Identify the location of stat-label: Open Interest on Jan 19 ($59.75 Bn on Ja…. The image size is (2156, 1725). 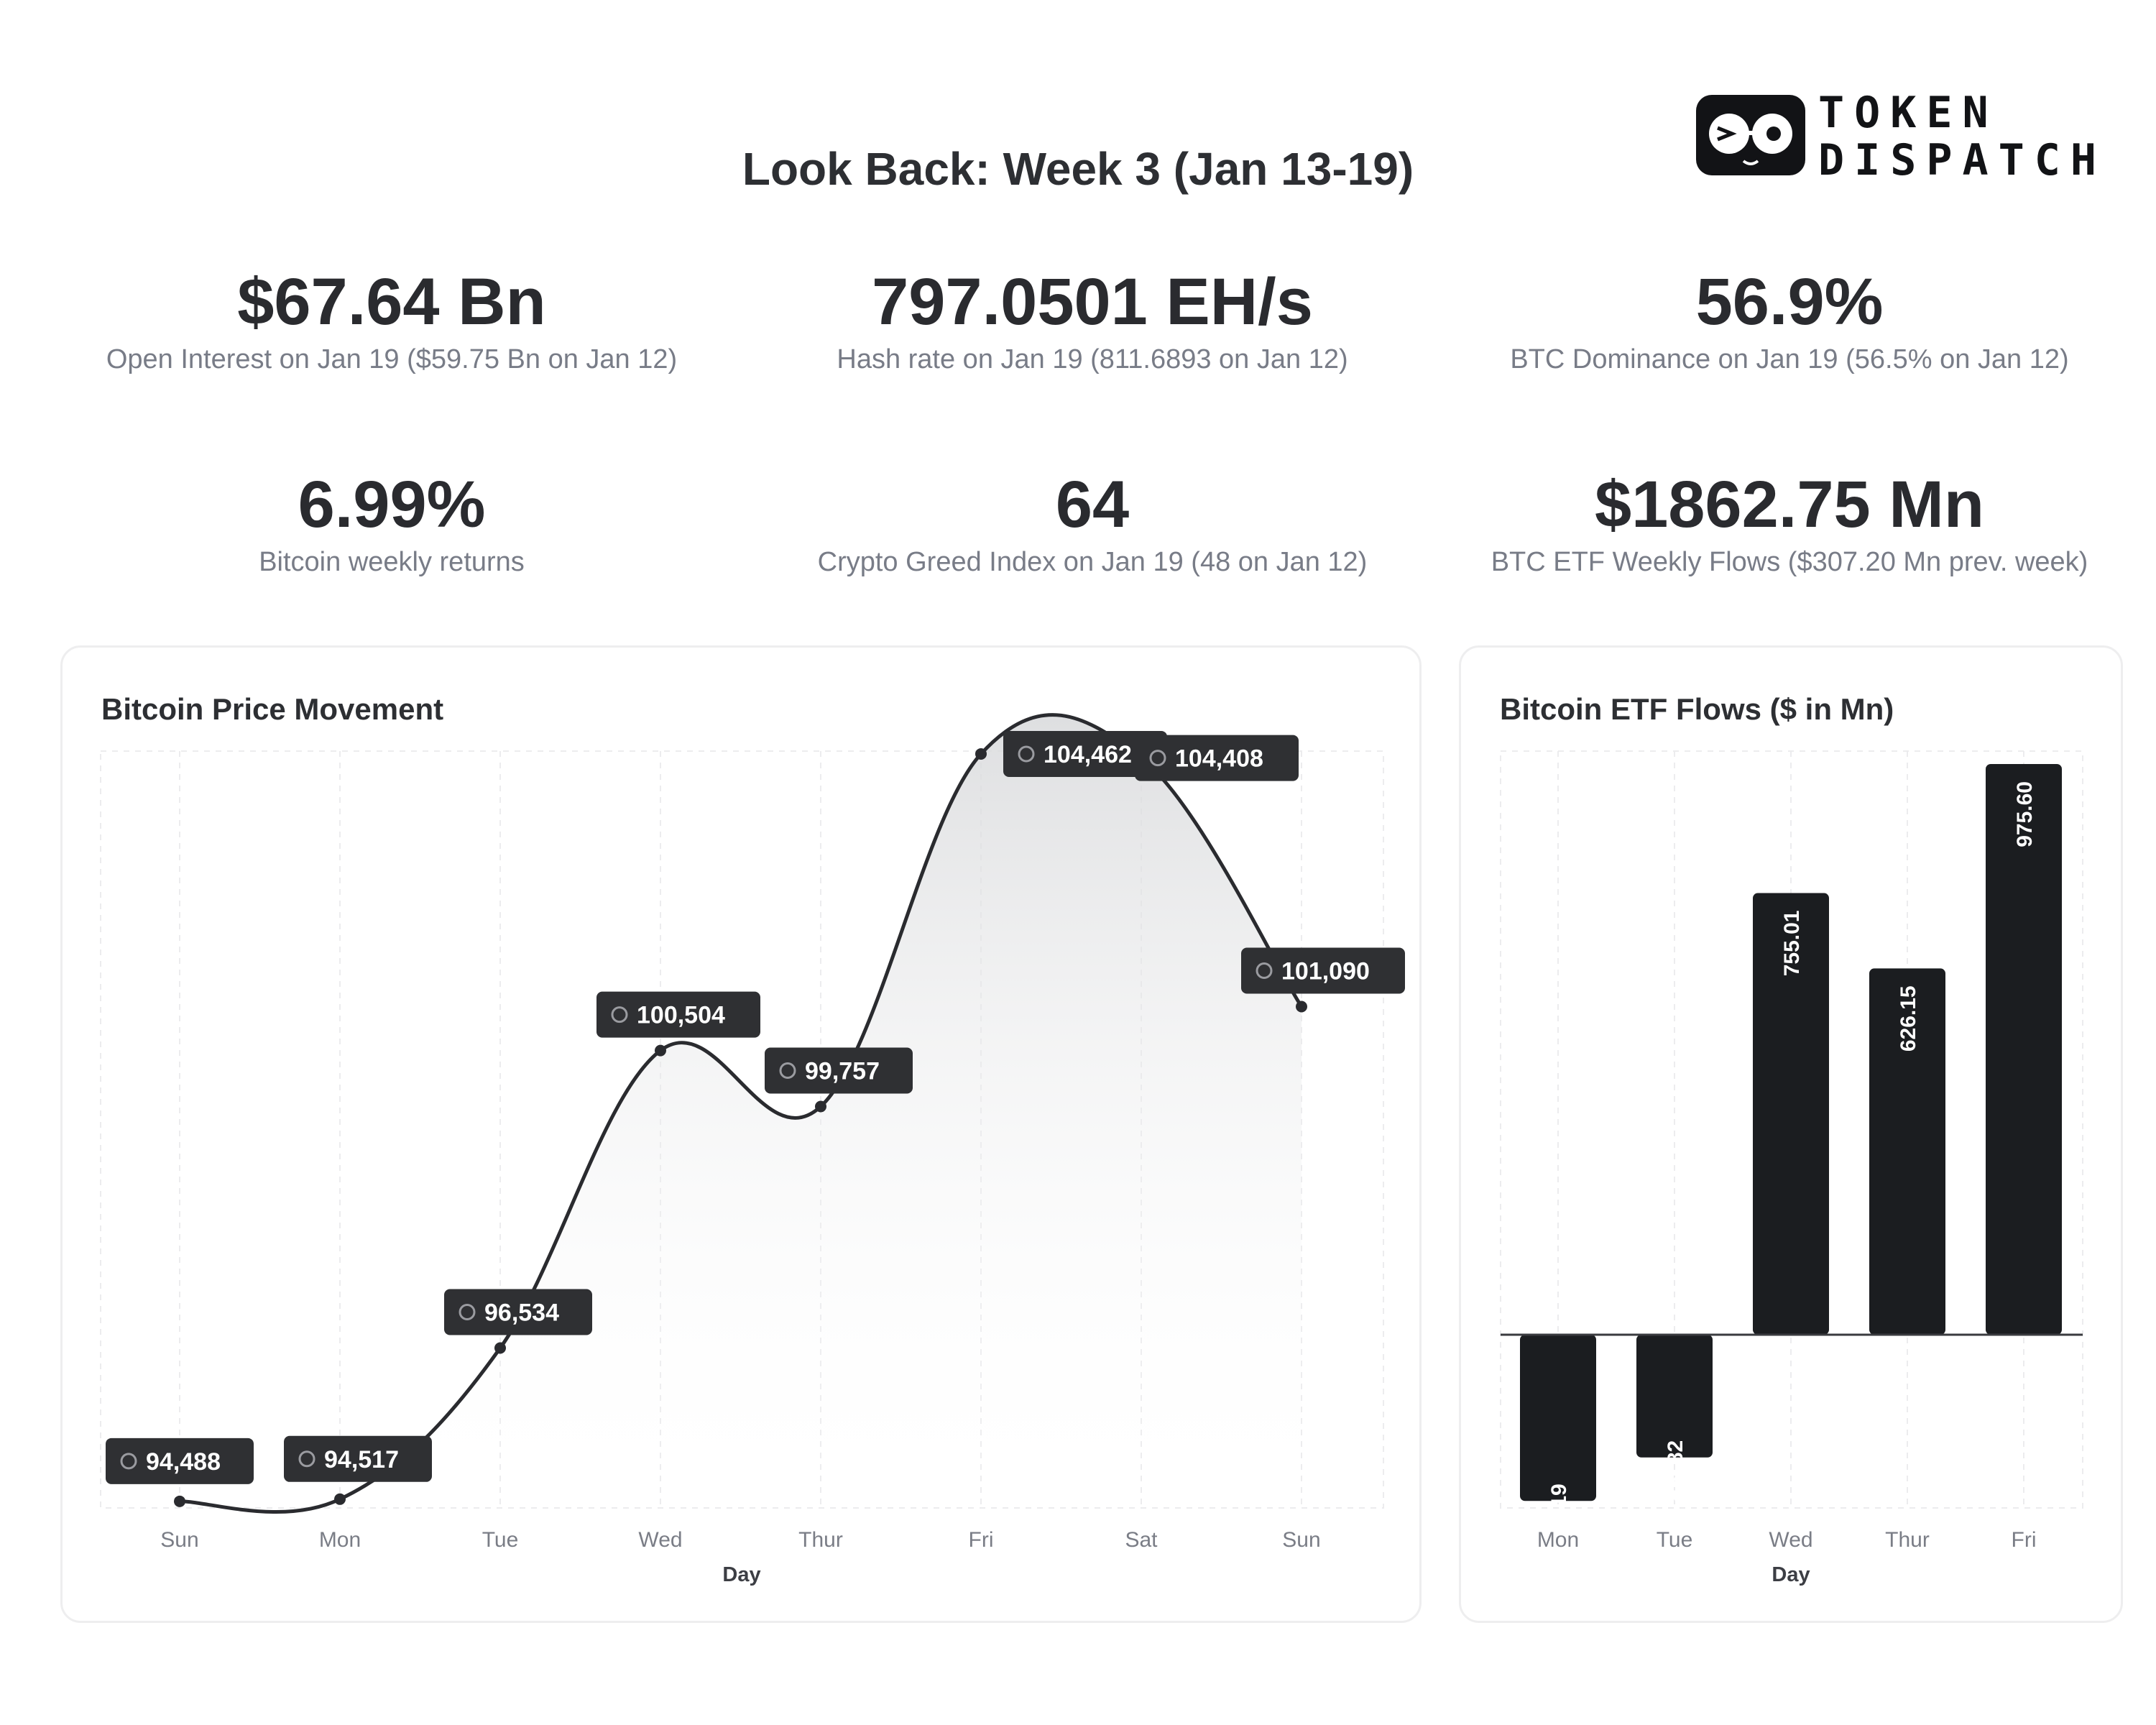
(392, 359).